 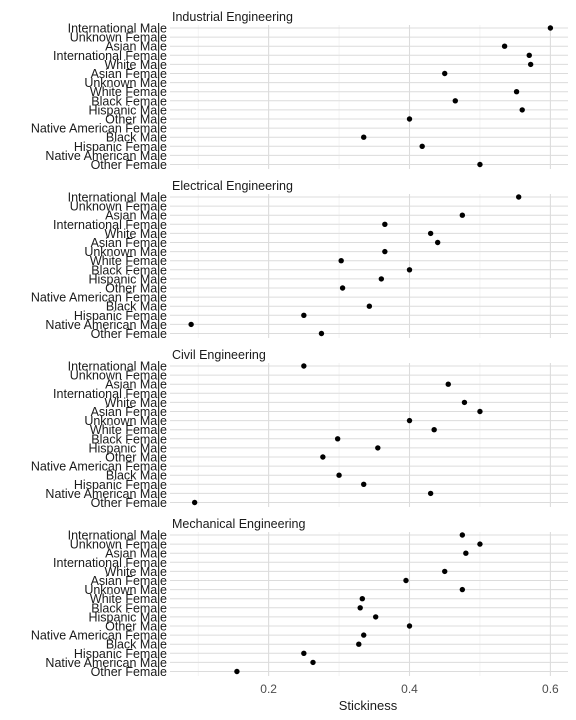 I want to click on data-point-civil-engineering-asian-female, so click(x=480, y=411).